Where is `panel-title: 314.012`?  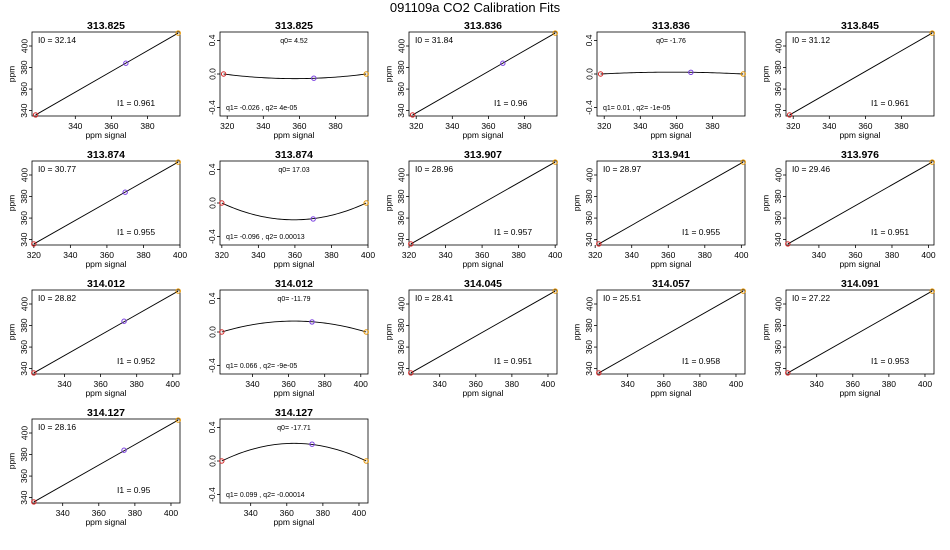 panel-title: 314.012 is located at coordinates (294, 284).